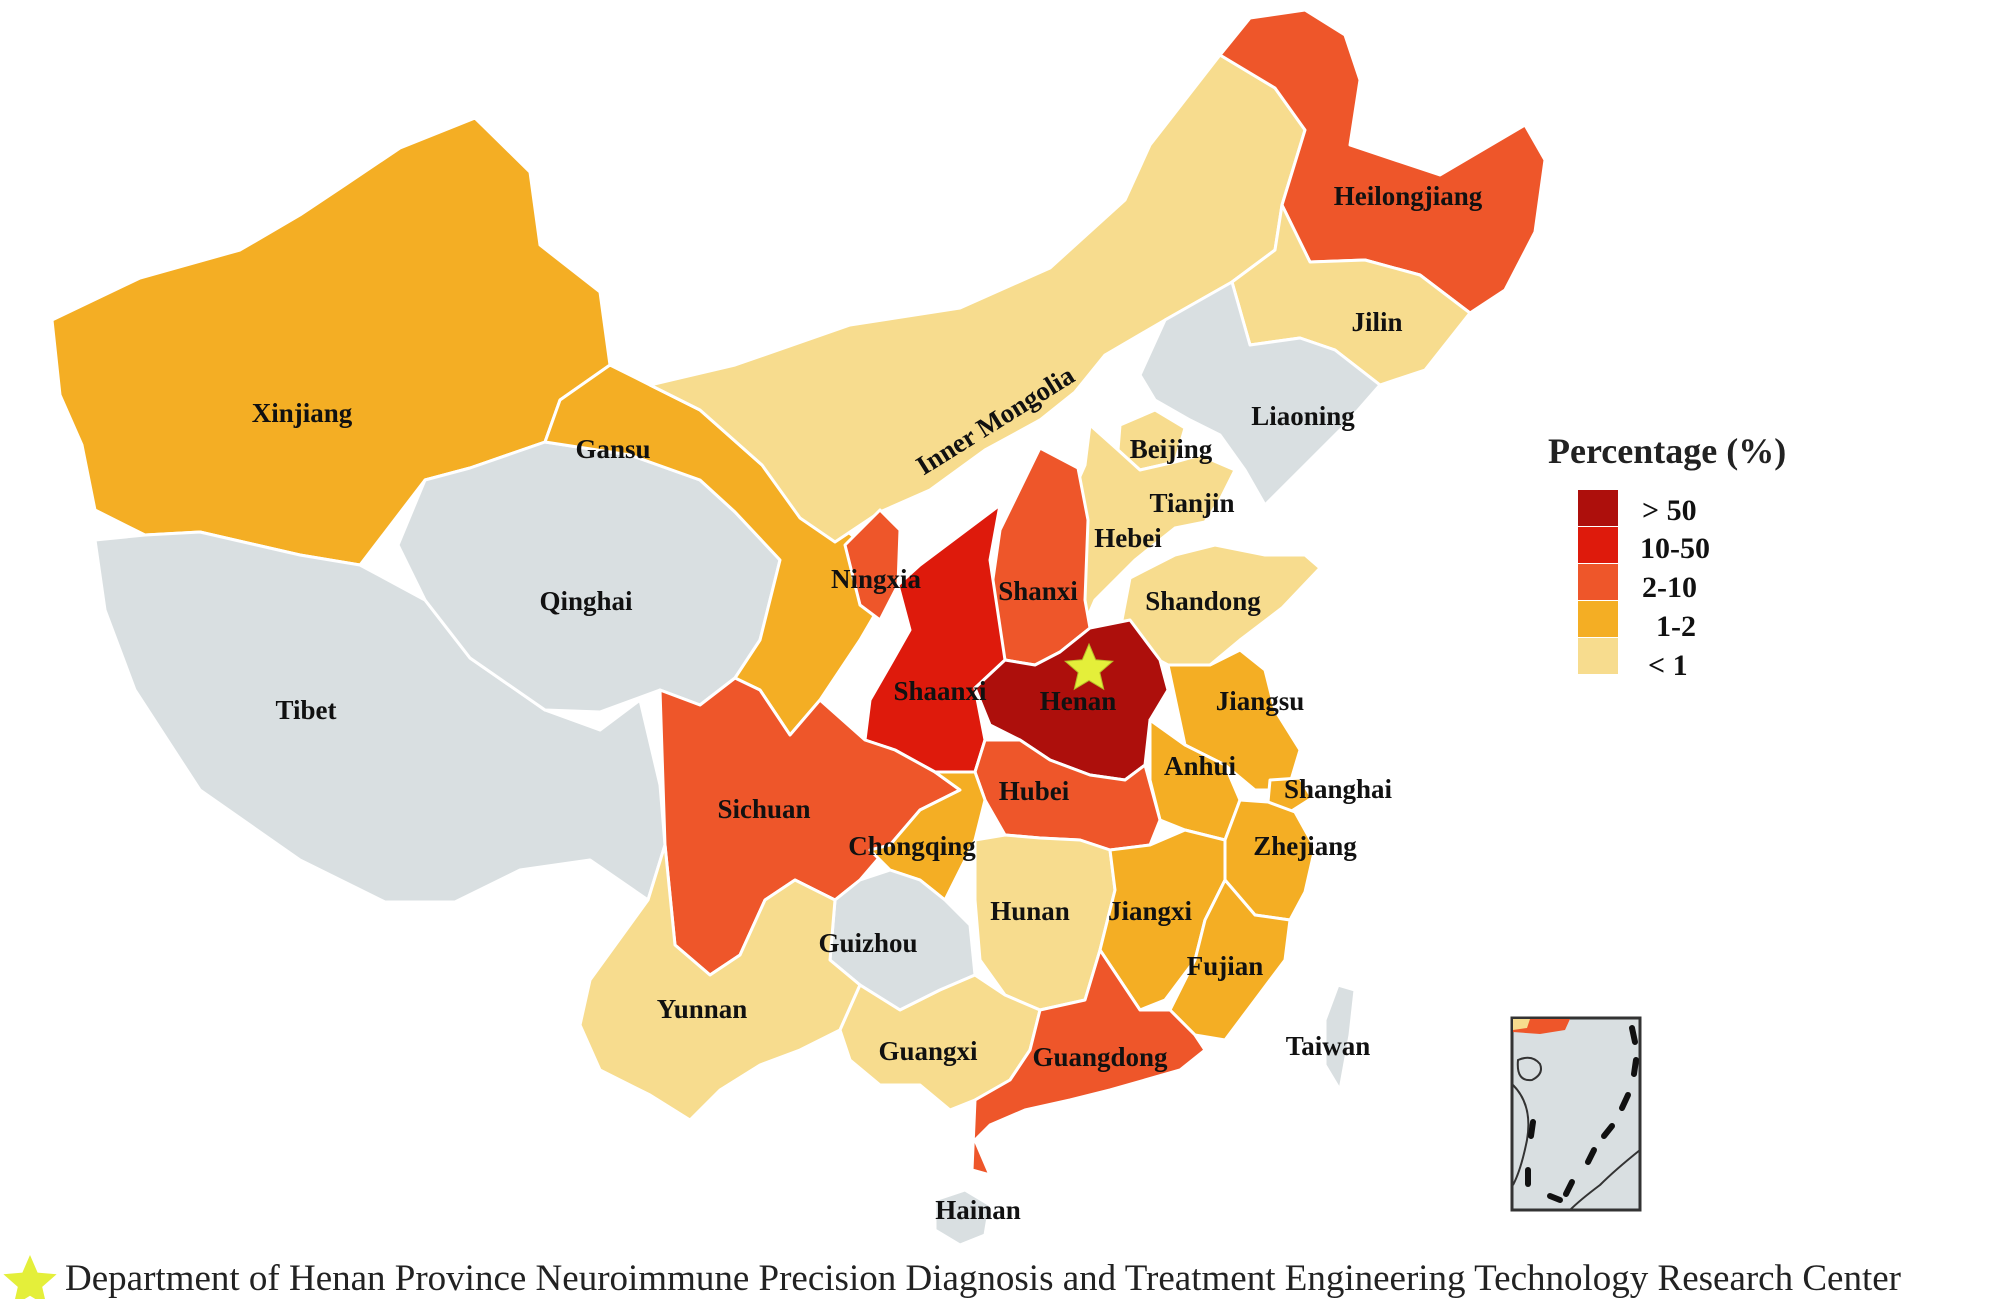 The width and height of the screenshot is (2008, 1304). I want to click on label-xinjiang: Xinjiang, so click(302, 413).